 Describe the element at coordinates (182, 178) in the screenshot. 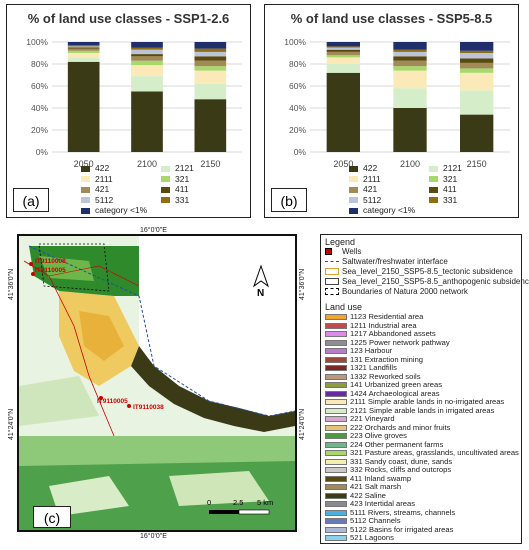

I see `legend-label: 321` at that location.